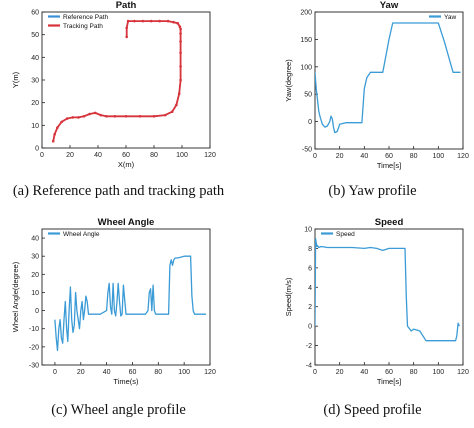 The height and width of the screenshot is (428, 474). What do you see at coordinates (34, 329) in the screenshot?
I see `y-tick-label: -10` at bounding box center [34, 329].